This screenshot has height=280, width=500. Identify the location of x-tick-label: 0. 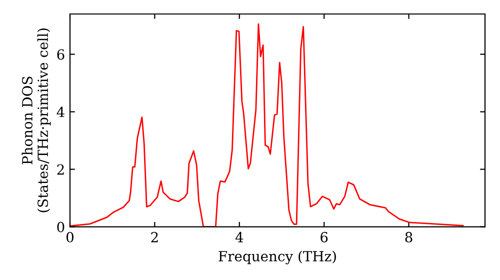
(70, 237).